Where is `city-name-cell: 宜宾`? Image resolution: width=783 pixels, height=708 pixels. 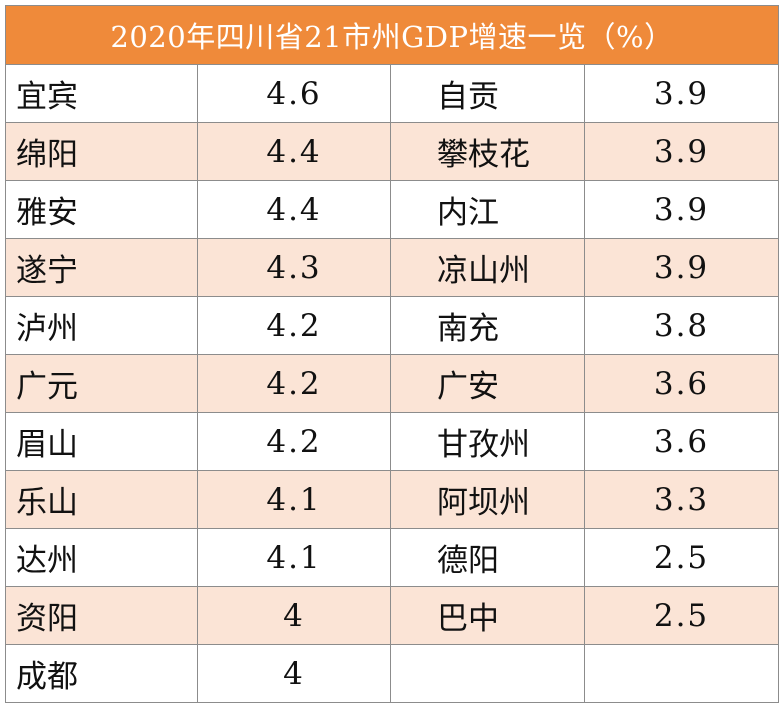
city-name-cell: 宜宾 is located at coordinates (101, 93).